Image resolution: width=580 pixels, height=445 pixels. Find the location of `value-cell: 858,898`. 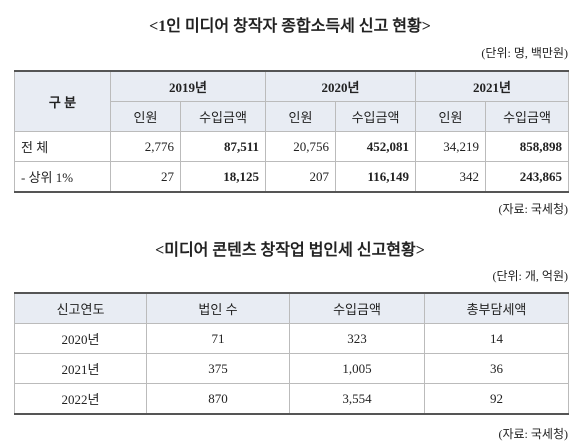

value-cell: 858,898 is located at coordinates (527, 146).